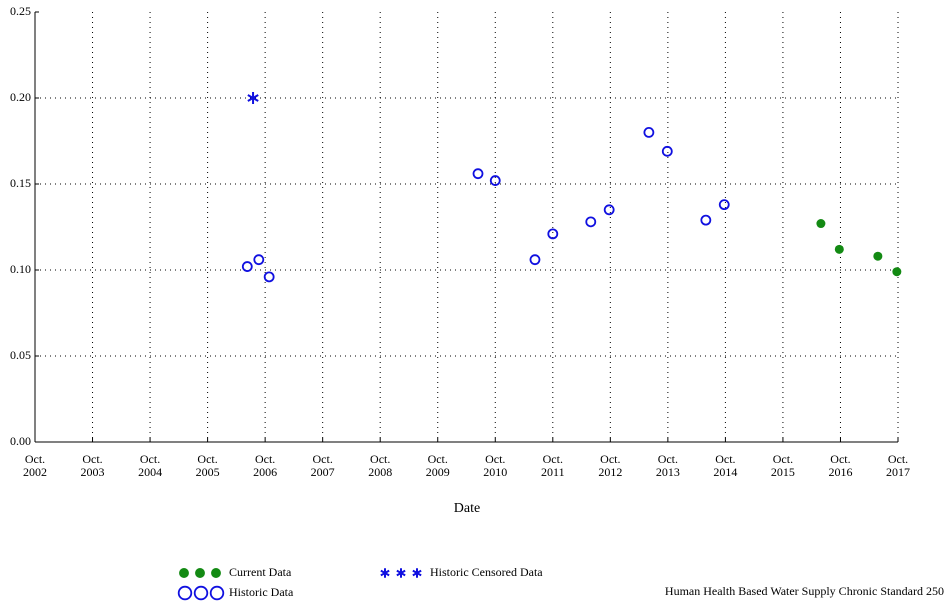 This screenshot has height=615, width=949. What do you see at coordinates (467, 508) in the screenshot?
I see `x-axis-label: Date` at bounding box center [467, 508].